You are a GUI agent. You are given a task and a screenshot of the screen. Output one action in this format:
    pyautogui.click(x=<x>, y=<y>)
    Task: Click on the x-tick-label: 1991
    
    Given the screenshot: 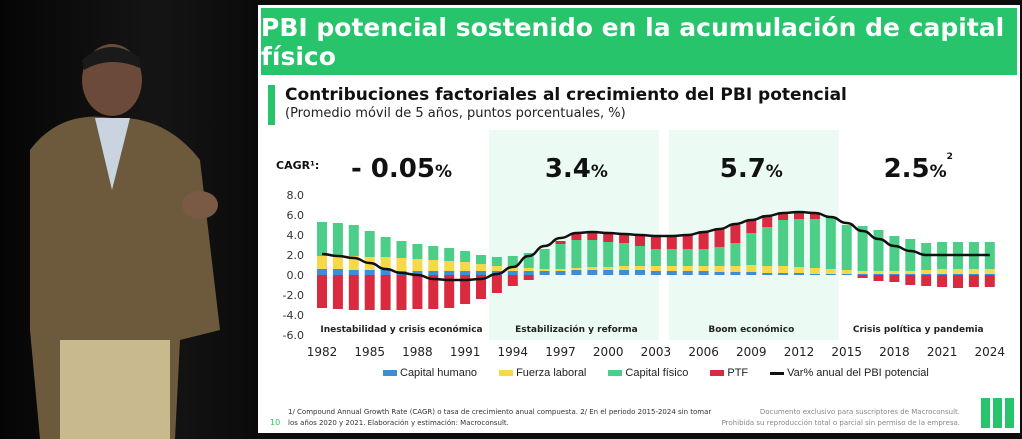 What is the action you would take?
    pyautogui.click(x=465, y=352)
    